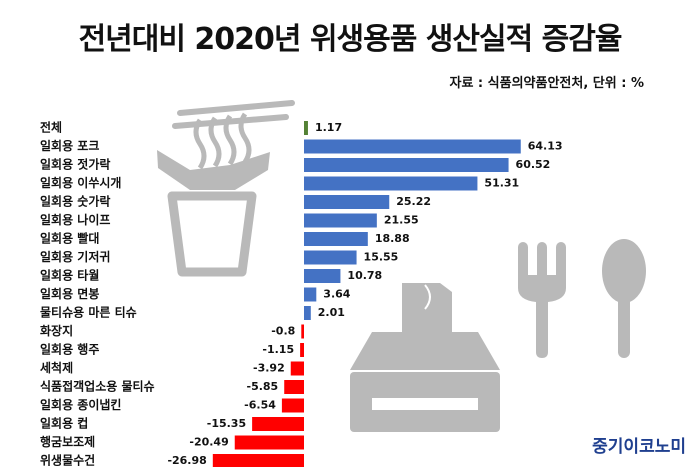 The height and width of the screenshot is (467, 700). I want to click on category-label: 일회용 빨대, so click(69, 238).